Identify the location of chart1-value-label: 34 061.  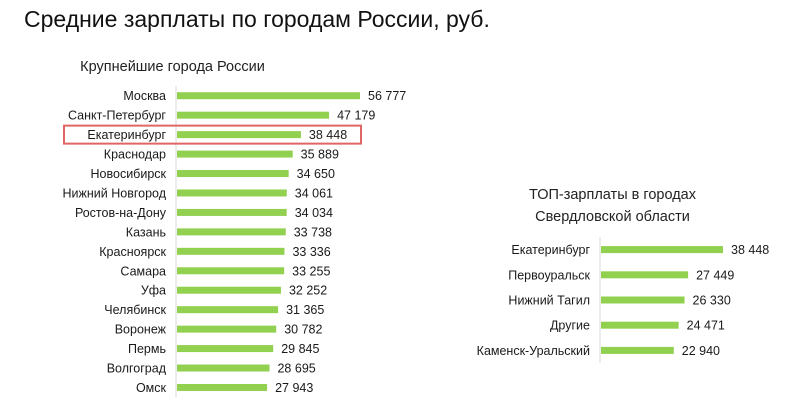
(314, 193).